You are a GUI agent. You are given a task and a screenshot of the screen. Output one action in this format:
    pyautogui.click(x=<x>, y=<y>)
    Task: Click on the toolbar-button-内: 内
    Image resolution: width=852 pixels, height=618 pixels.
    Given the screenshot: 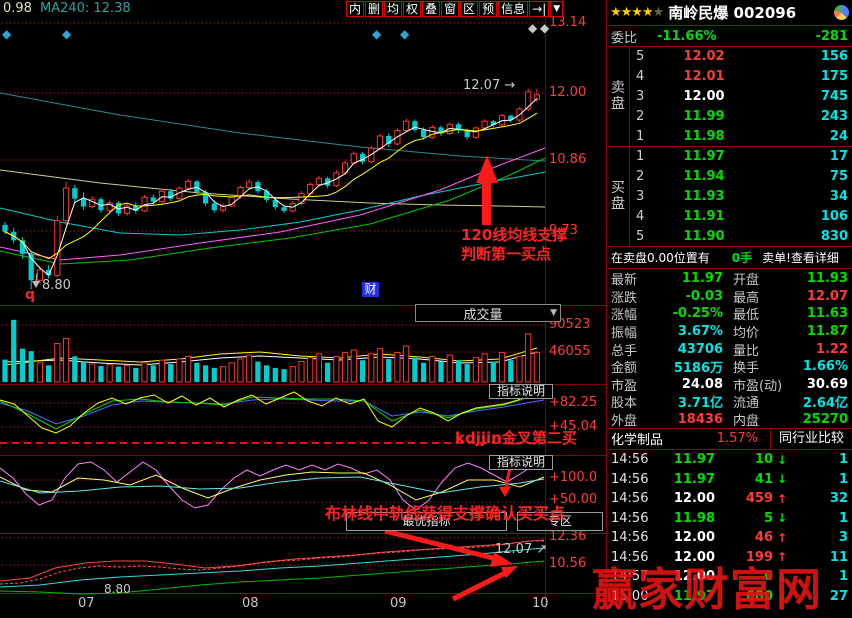 What is the action you would take?
    pyautogui.click(x=355, y=9)
    